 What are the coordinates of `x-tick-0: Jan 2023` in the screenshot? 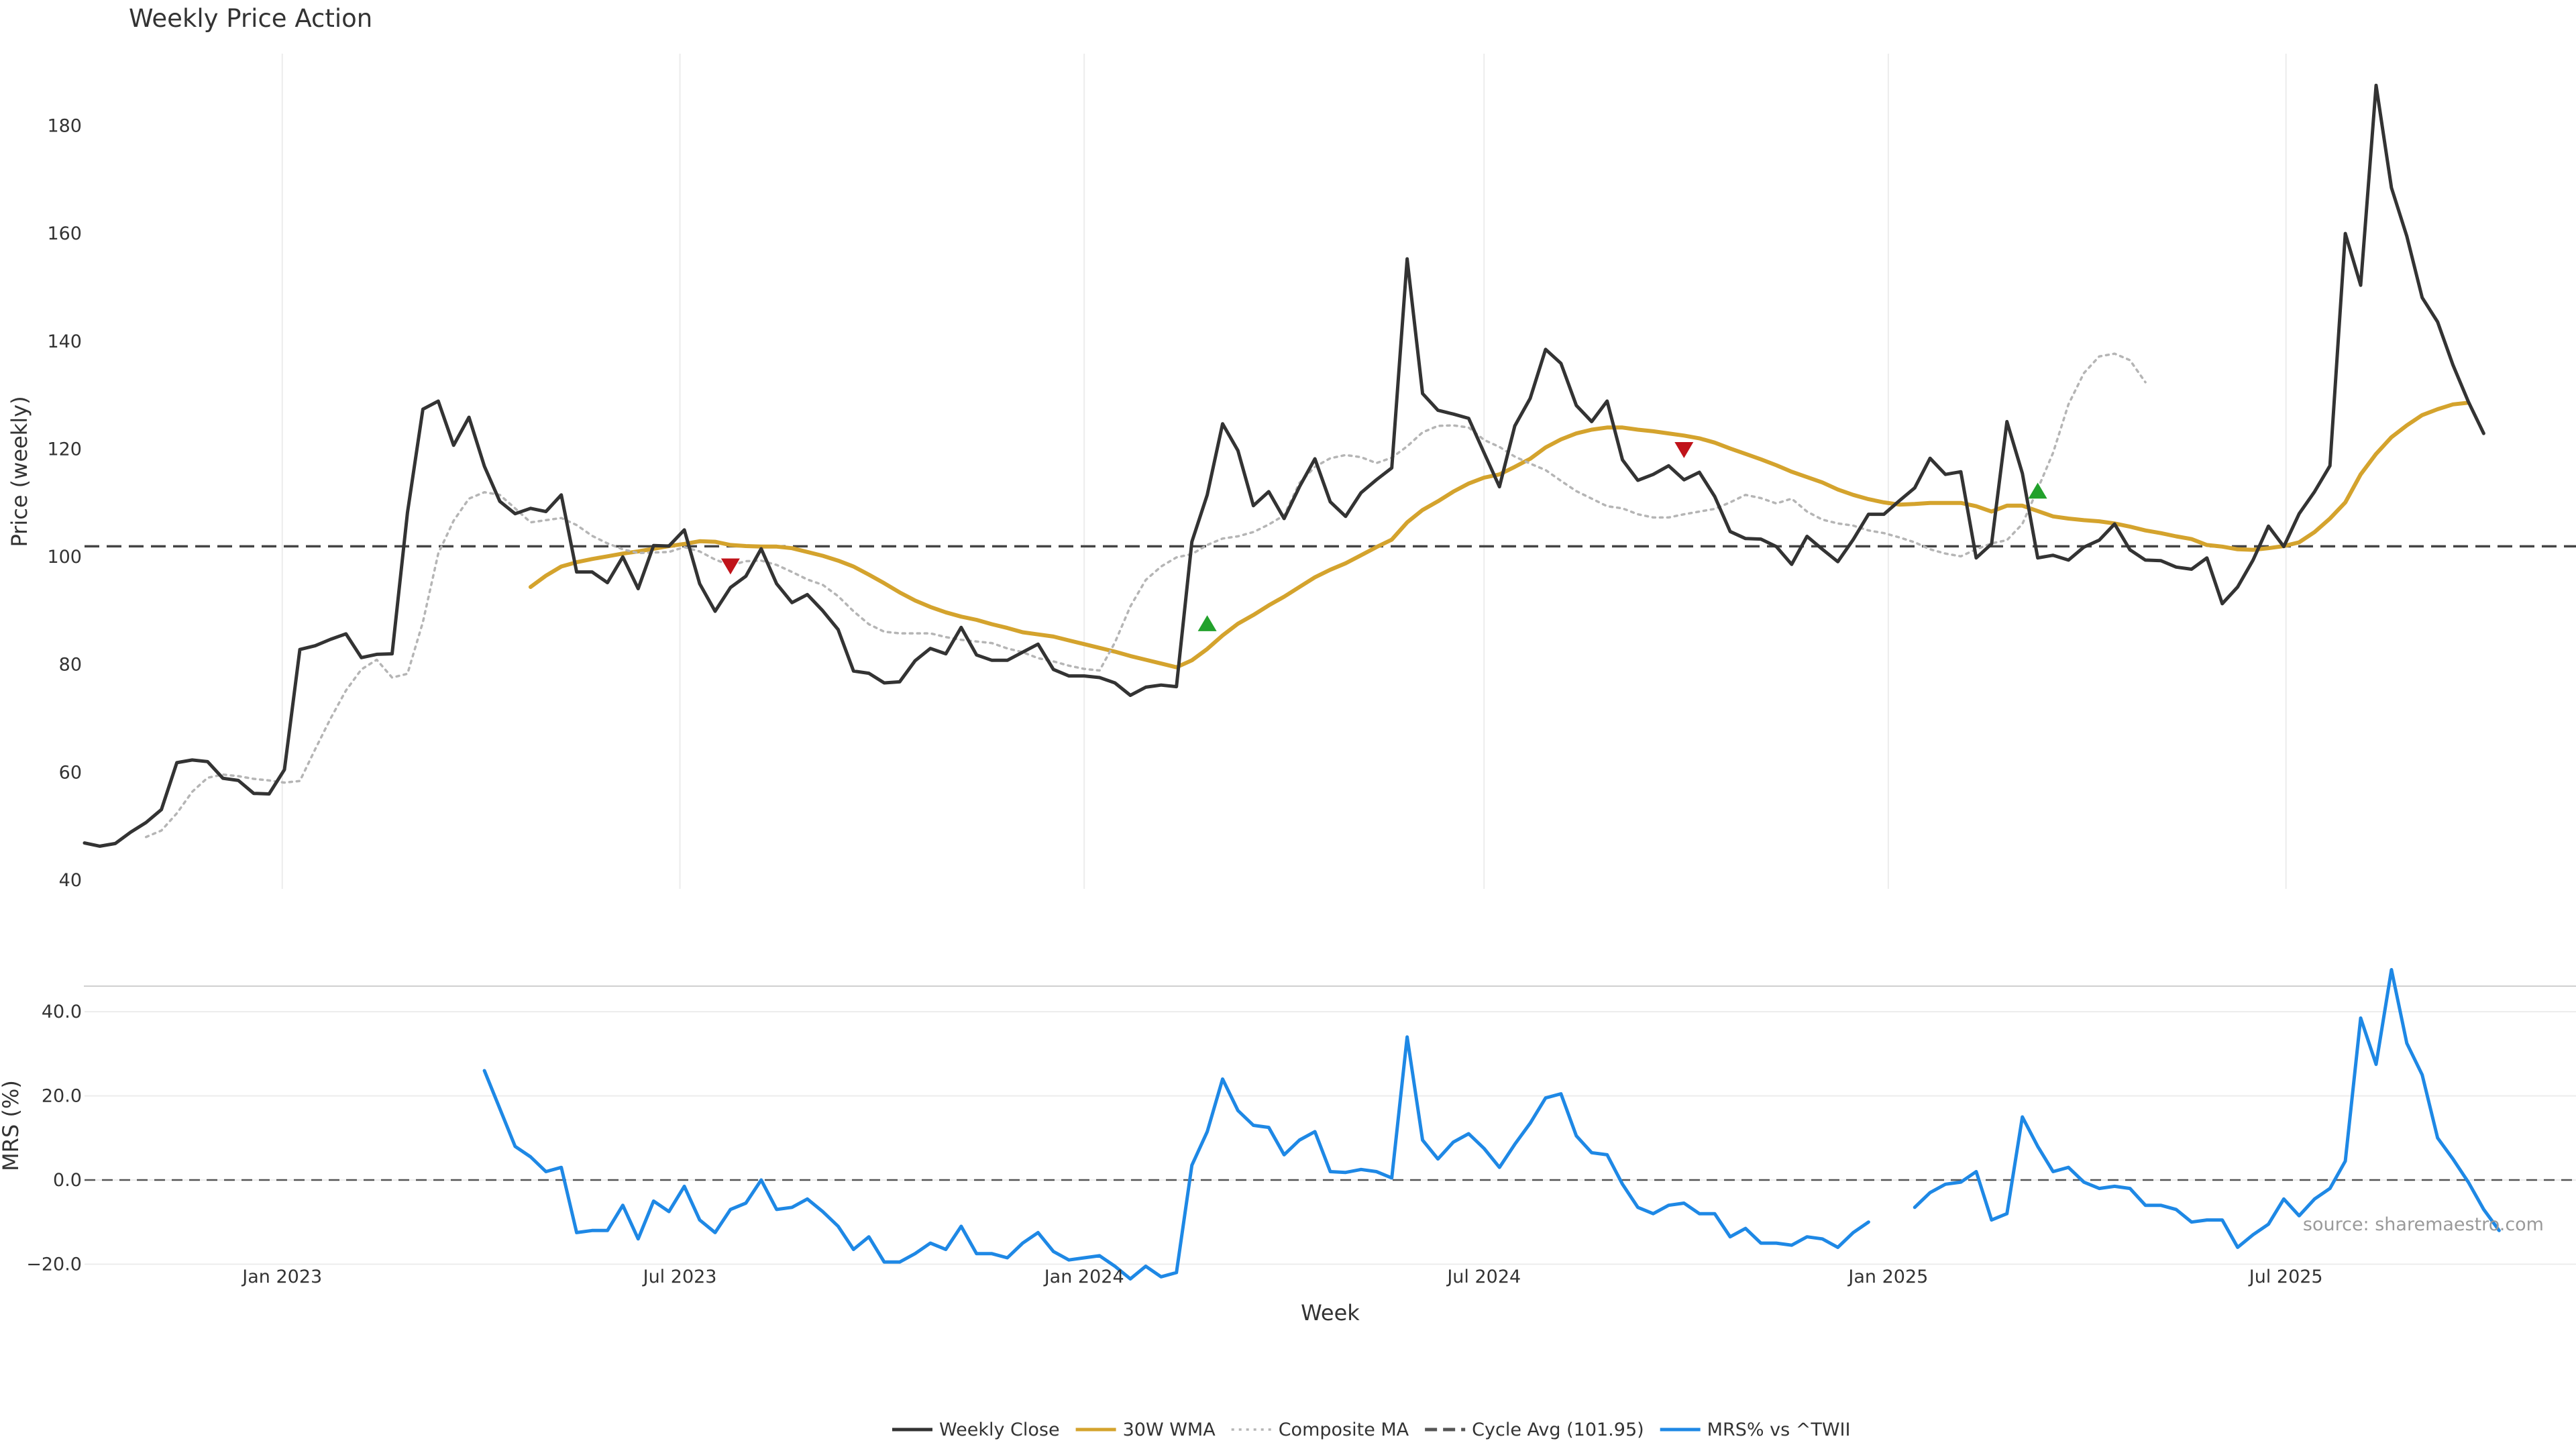 It's located at (281, 1277).